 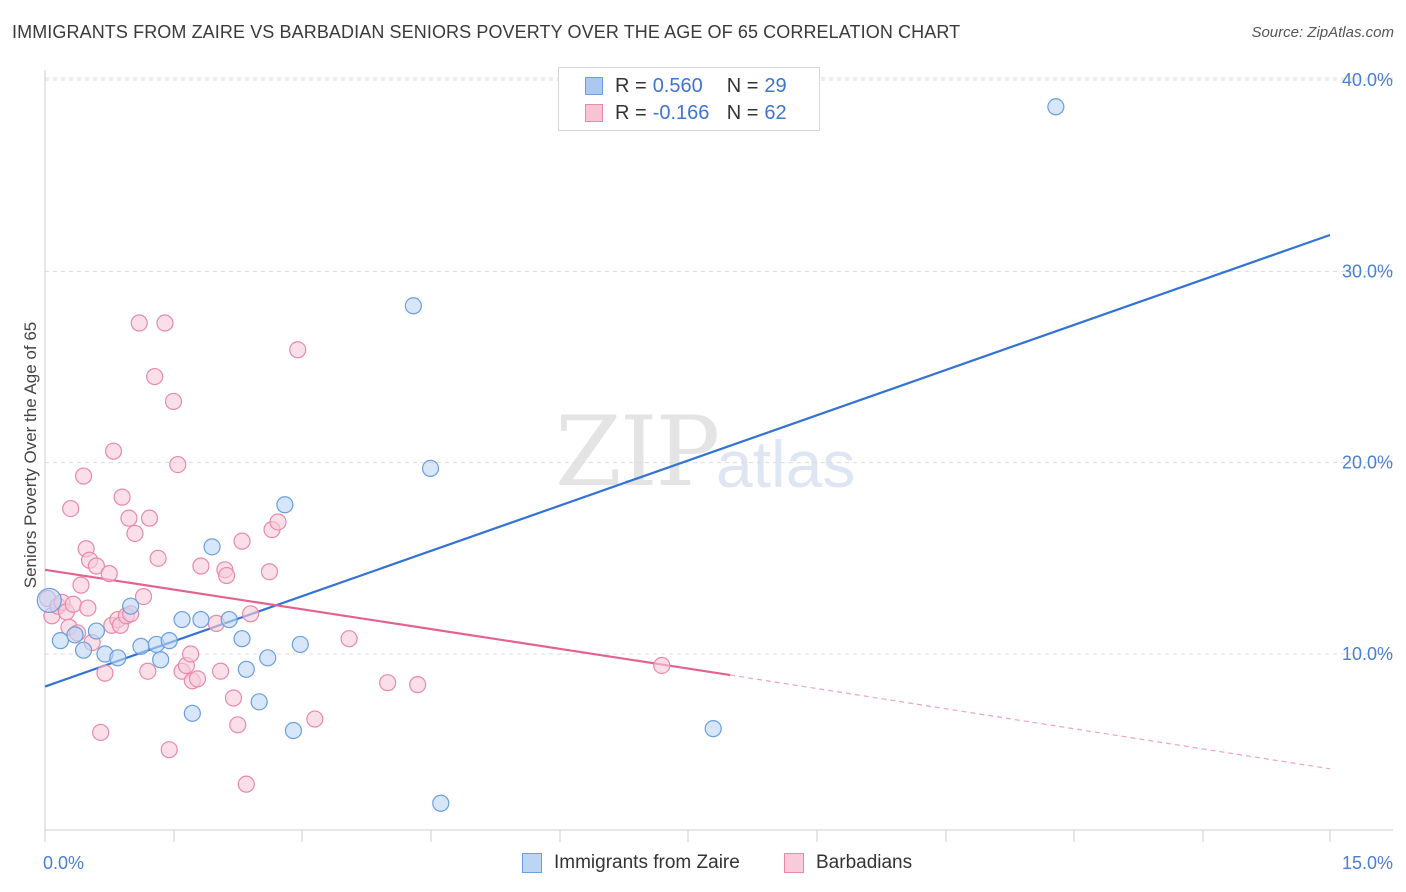 What do you see at coordinates (786, 464) in the screenshot?
I see `watermark-atlas: atlas` at bounding box center [786, 464].